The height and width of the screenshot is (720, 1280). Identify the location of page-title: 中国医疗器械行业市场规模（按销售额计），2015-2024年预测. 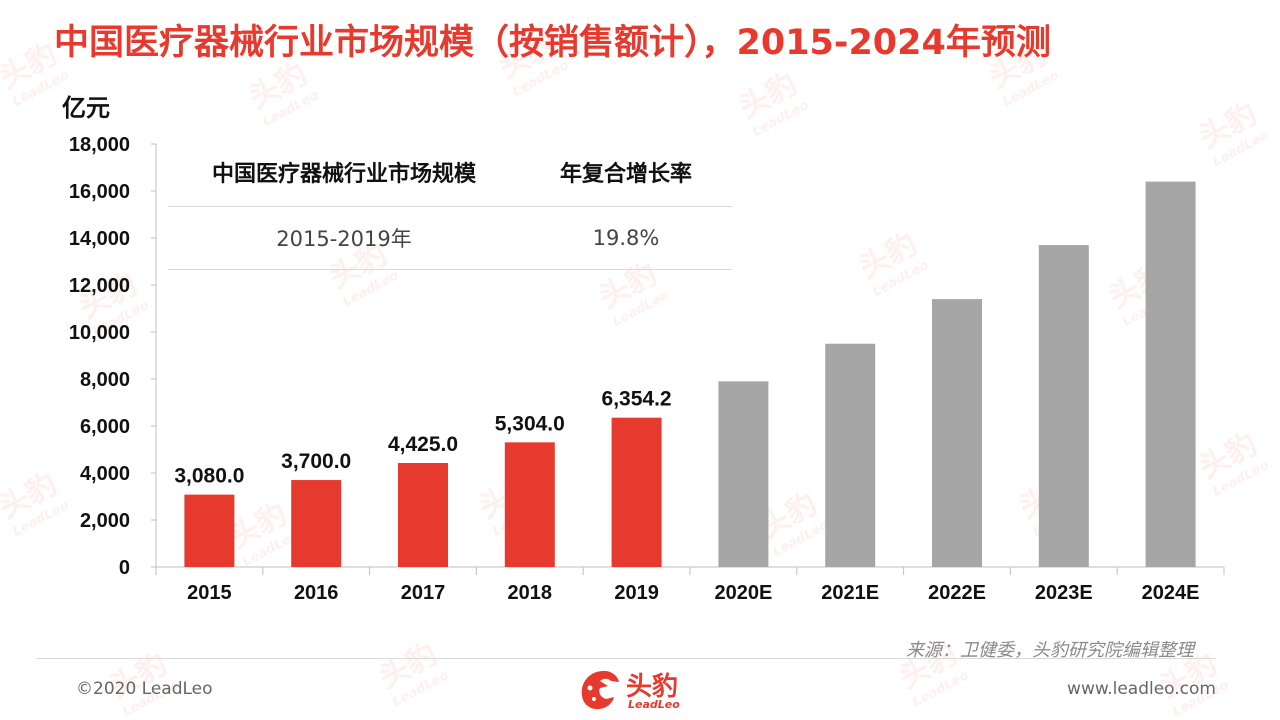
(552, 43).